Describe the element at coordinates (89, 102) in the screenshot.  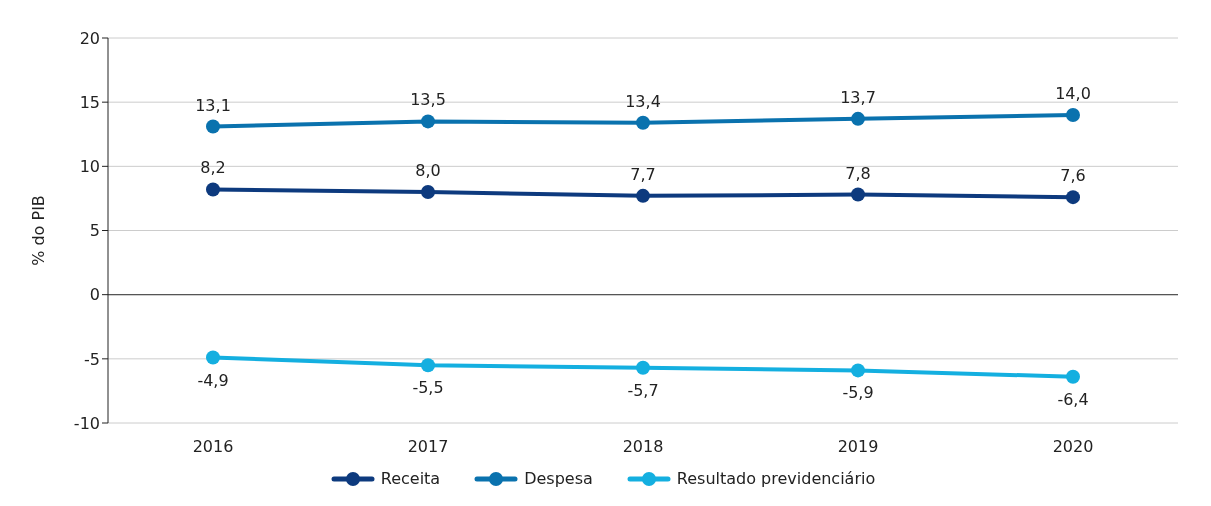
I see `y-tick-label: 15` at that location.